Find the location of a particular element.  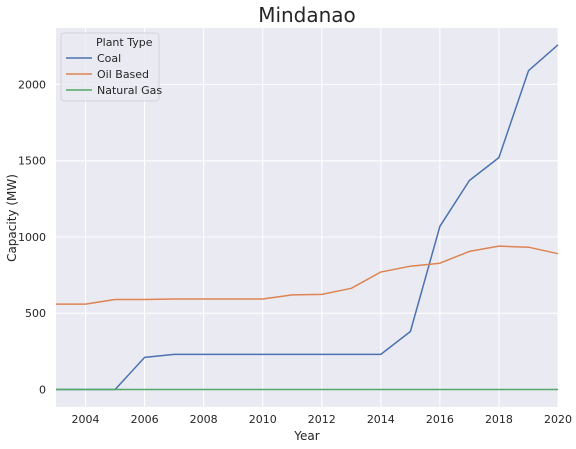

legend-label-oil-based: Oil Based is located at coordinates (123, 74).